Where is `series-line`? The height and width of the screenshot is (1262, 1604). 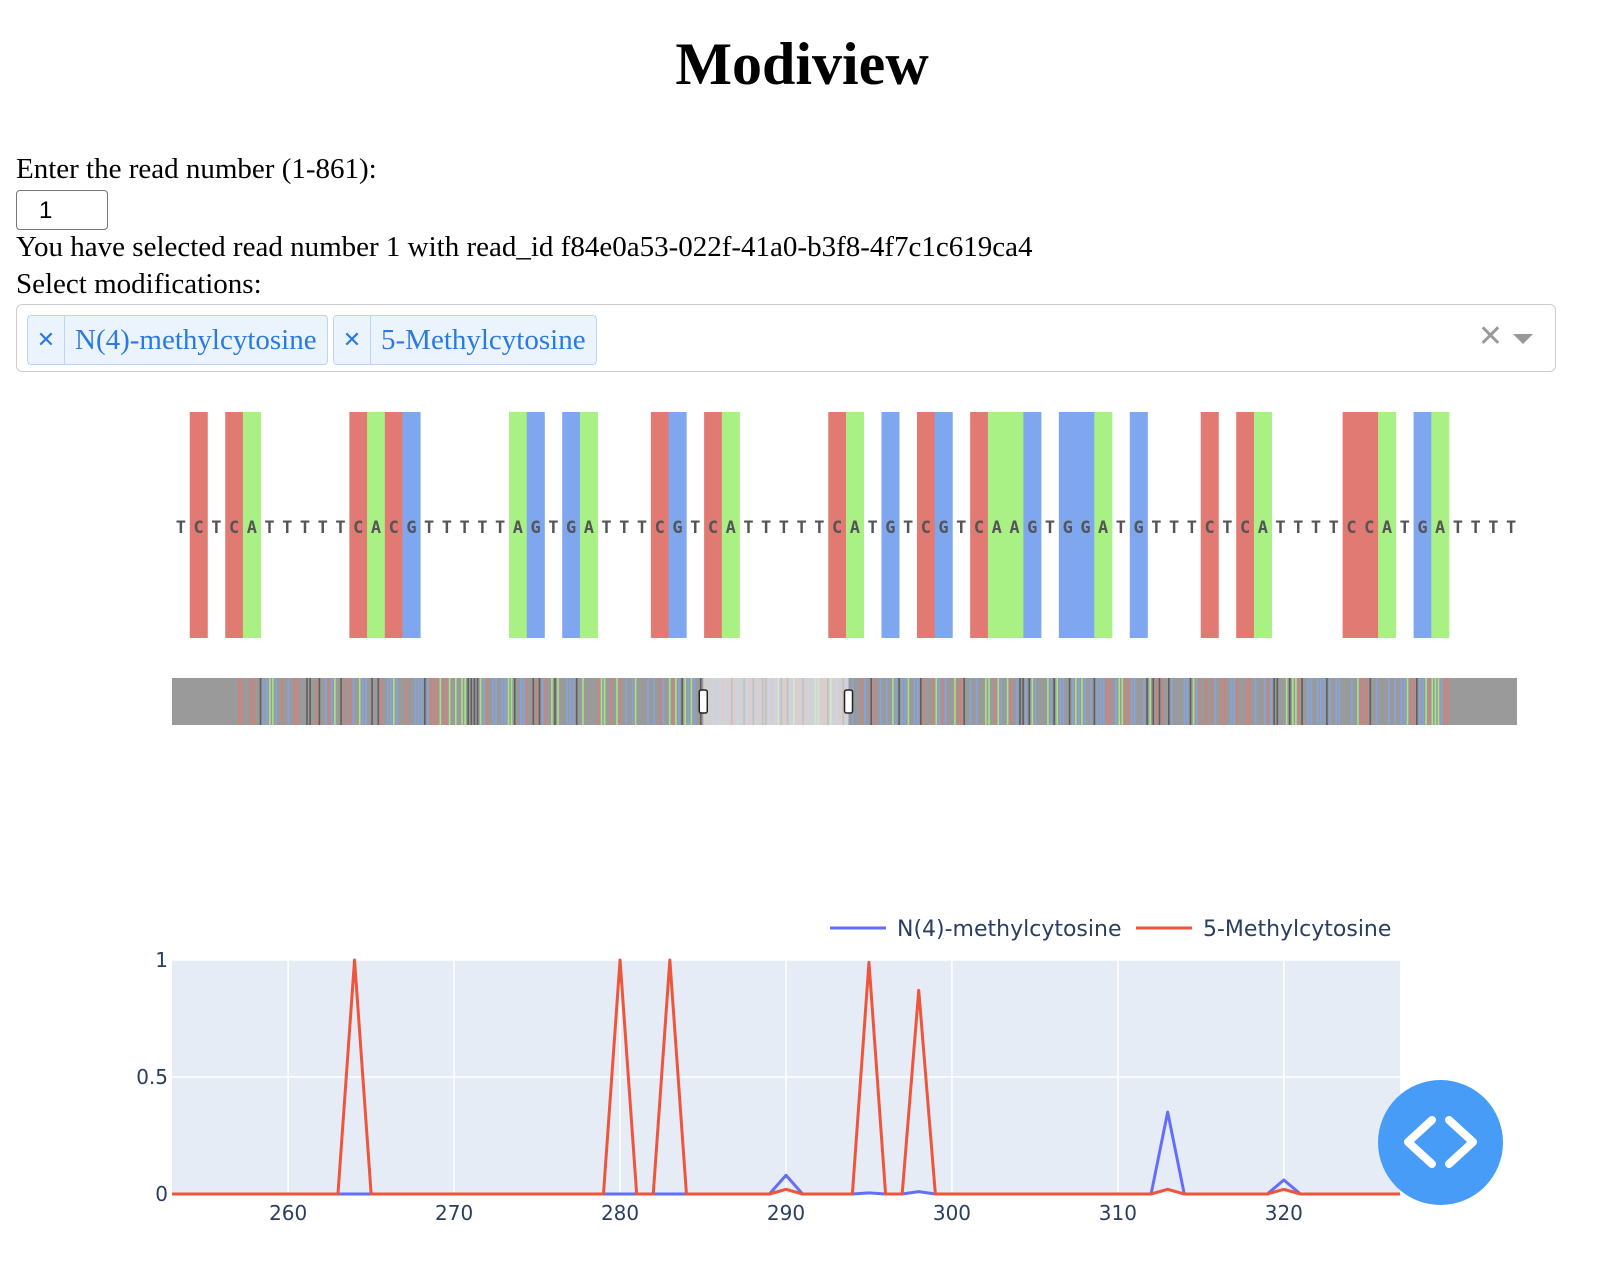 series-line is located at coordinates (786, 1077).